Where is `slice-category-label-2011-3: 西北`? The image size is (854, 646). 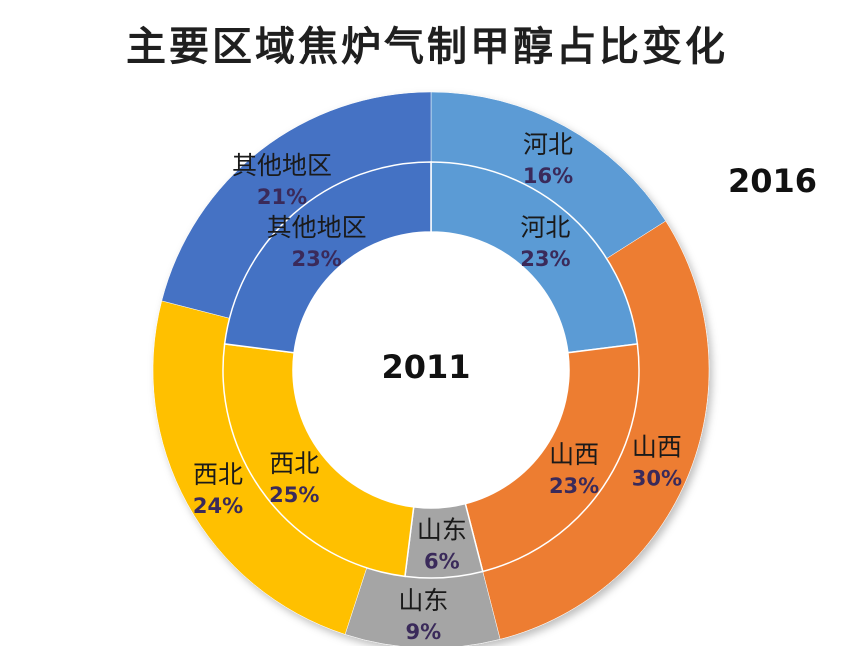 slice-category-label-2011-3: 西北 is located at coordinates (294, 463).